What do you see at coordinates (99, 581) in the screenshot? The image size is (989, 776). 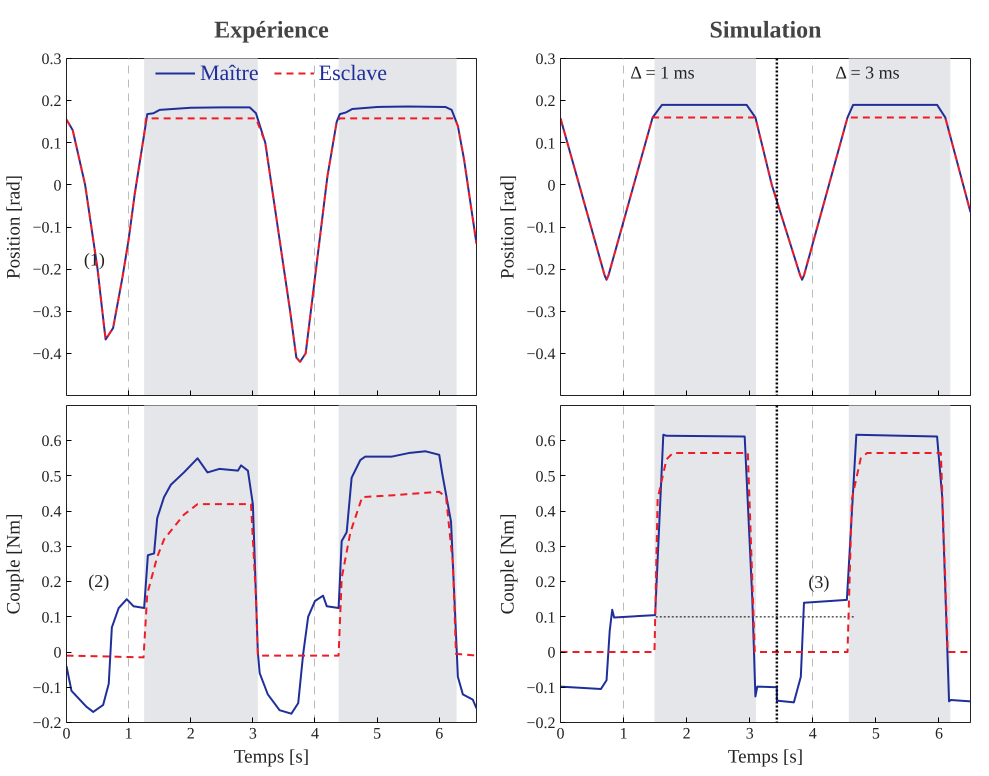 I see `annotation: (2)` at bounding box center [99, 581].